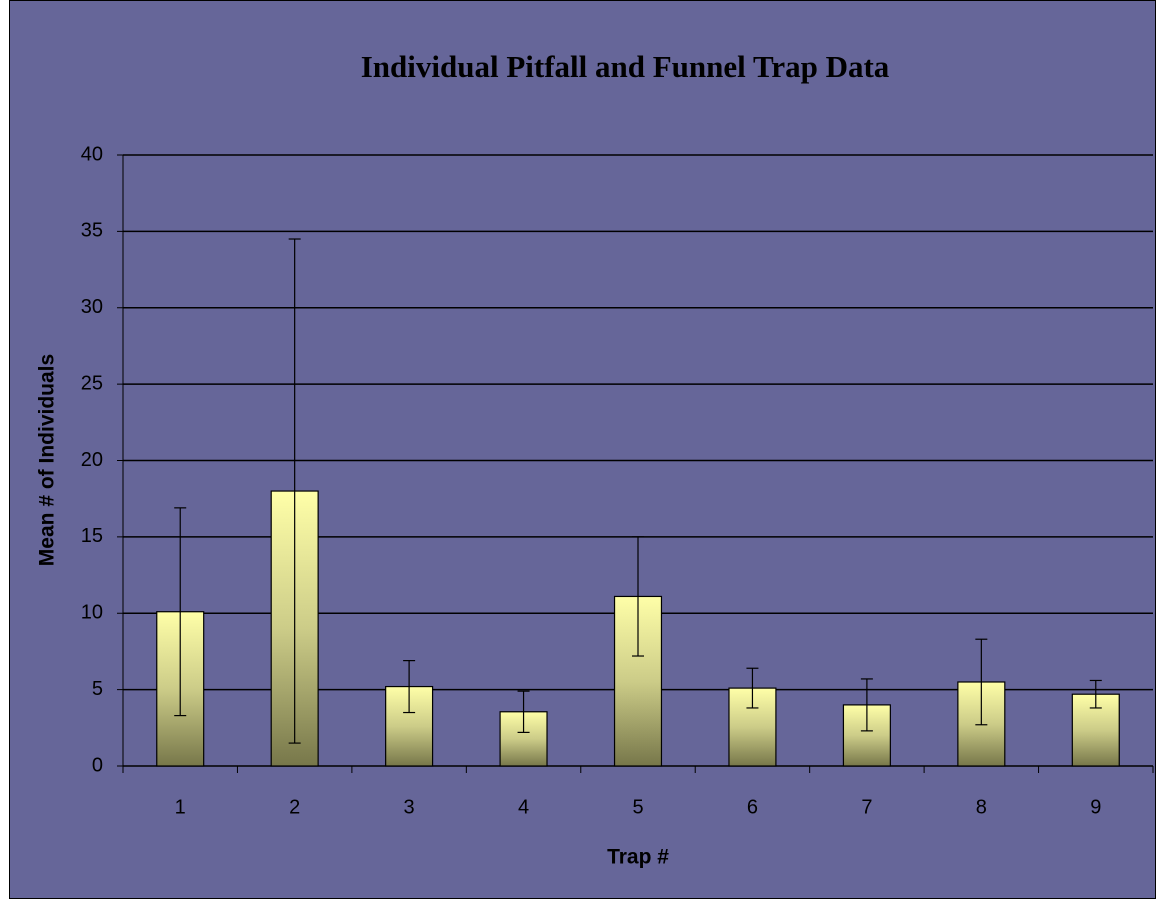 This screenshot has width=1157, height=900. What do you see at coordinates (92, 307) in the screenshot?
I see `y-tick-label: 30` at bounding box center [92, 307].